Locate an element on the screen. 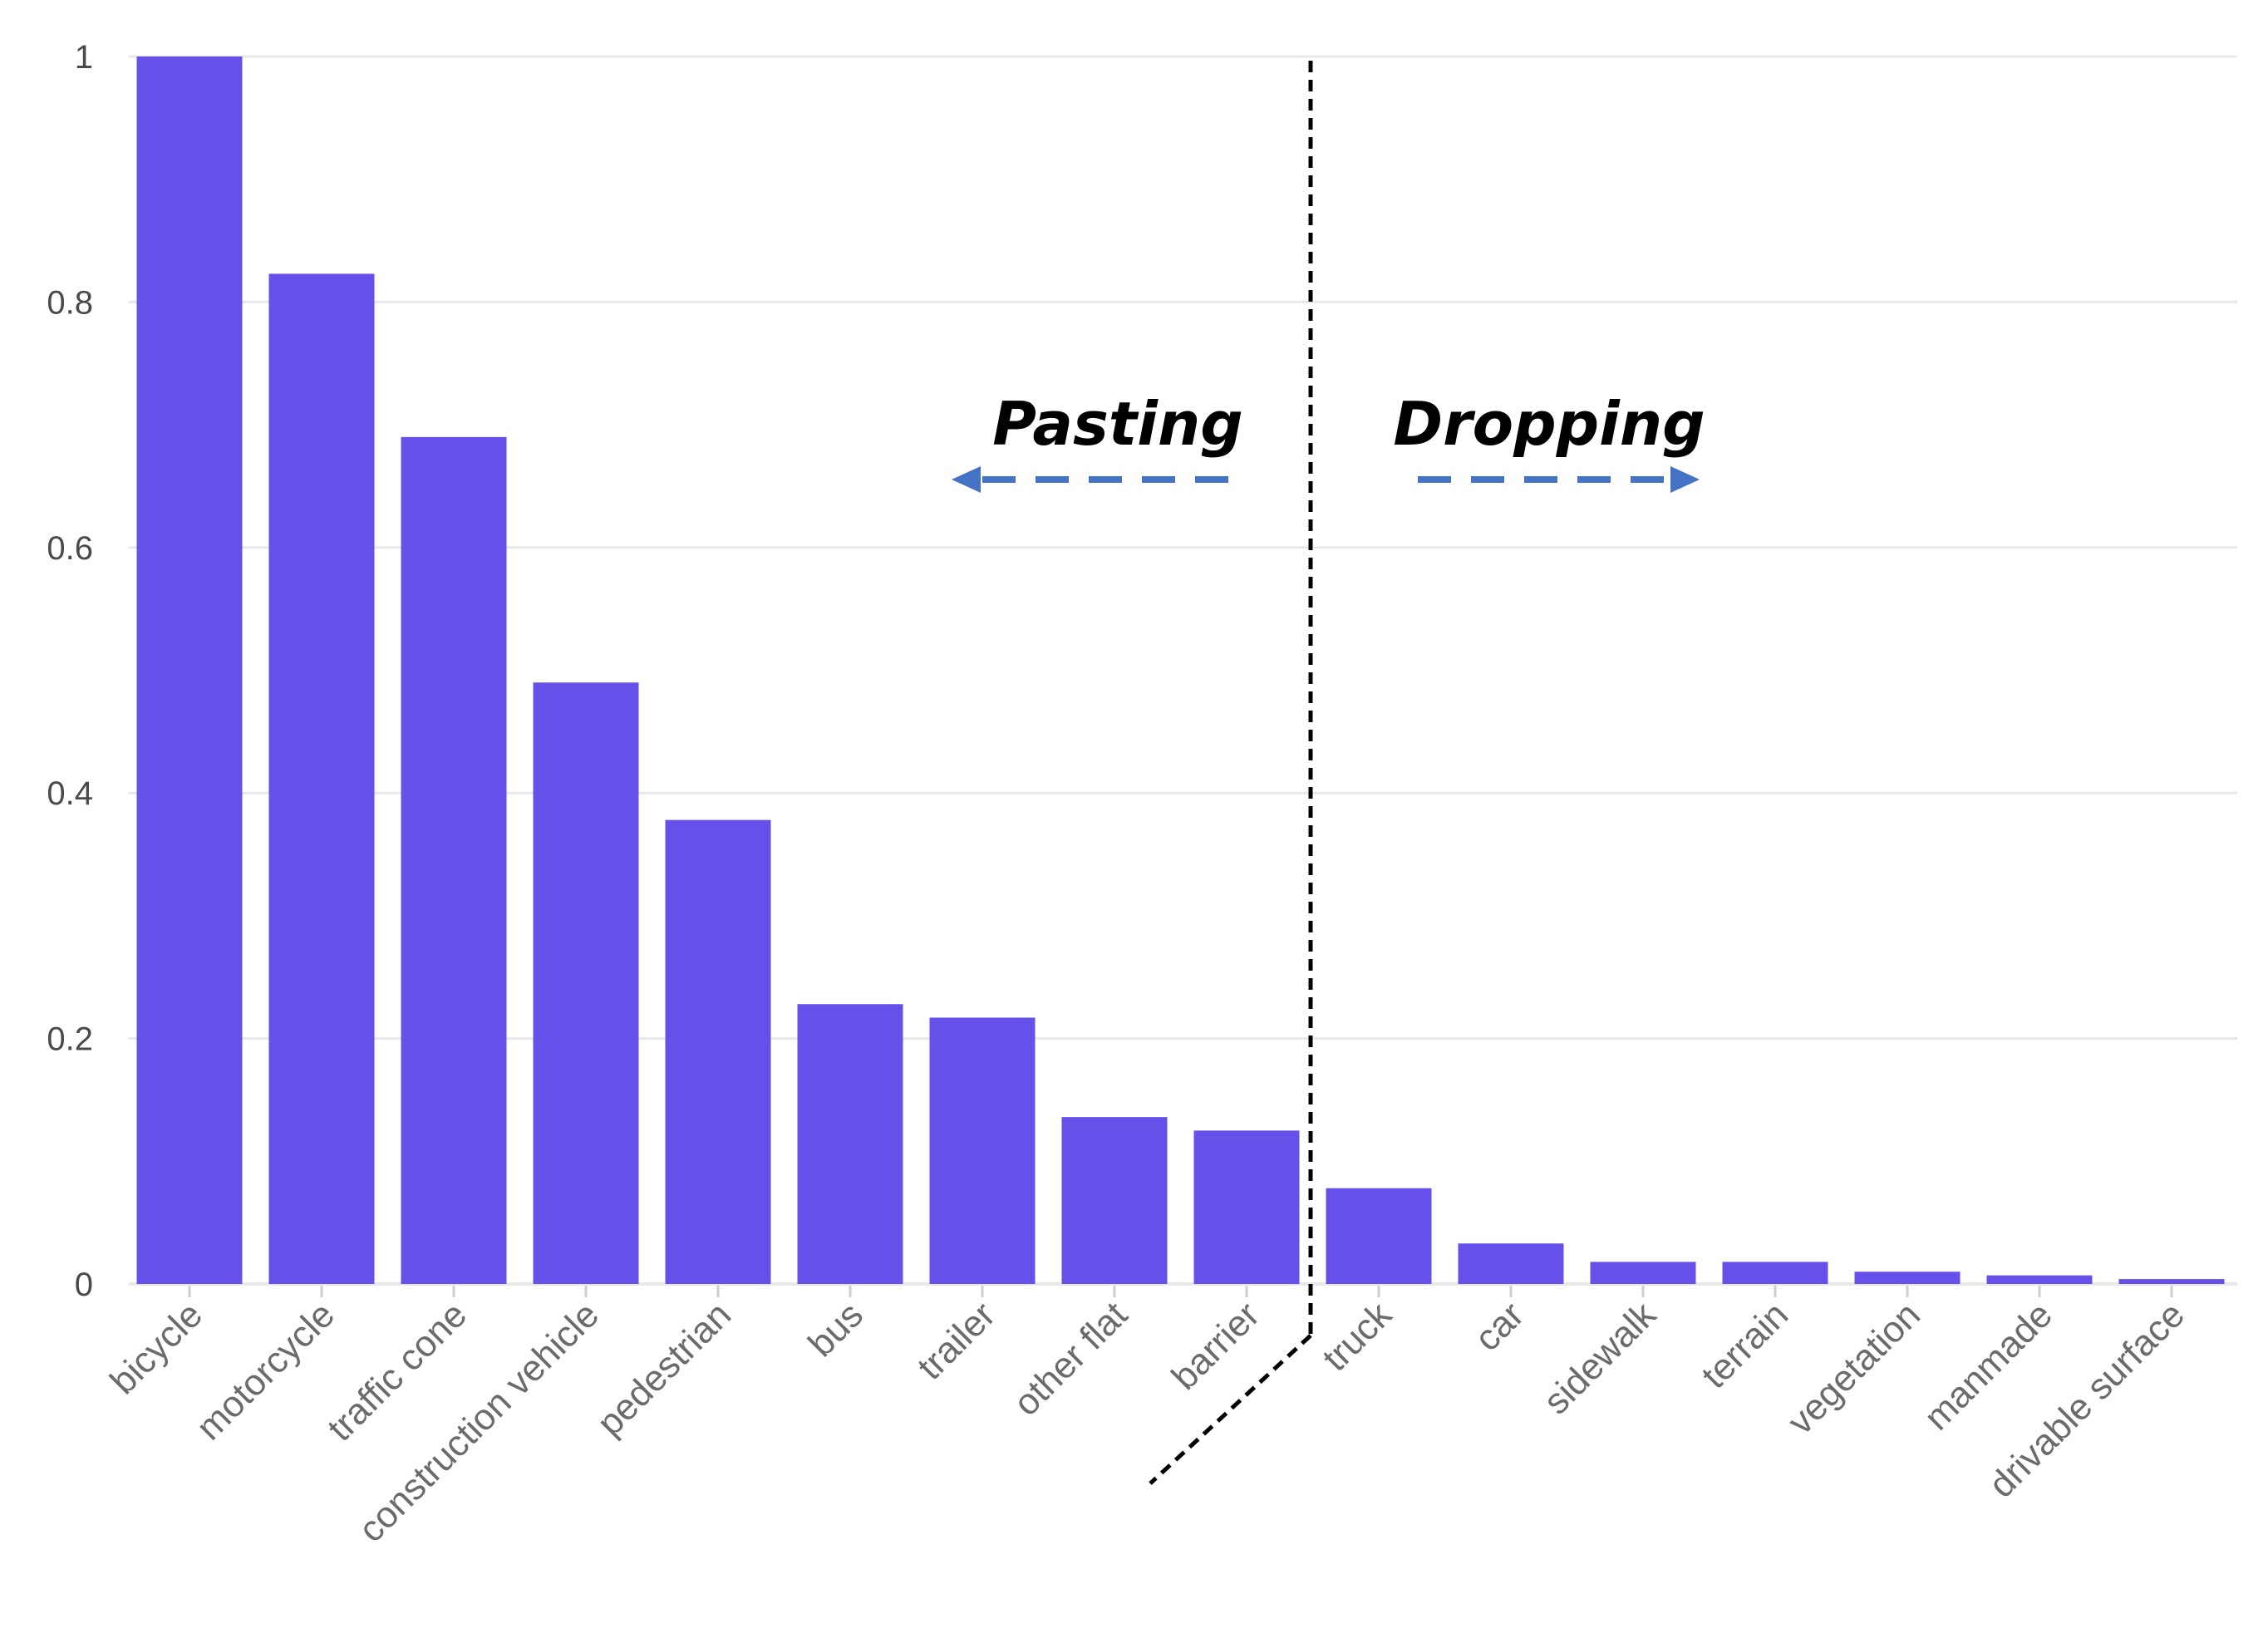 The height and width of the screenshot is (1643, 2268). y-tick-label: 0.2 is located at coordinates (70, 1039).